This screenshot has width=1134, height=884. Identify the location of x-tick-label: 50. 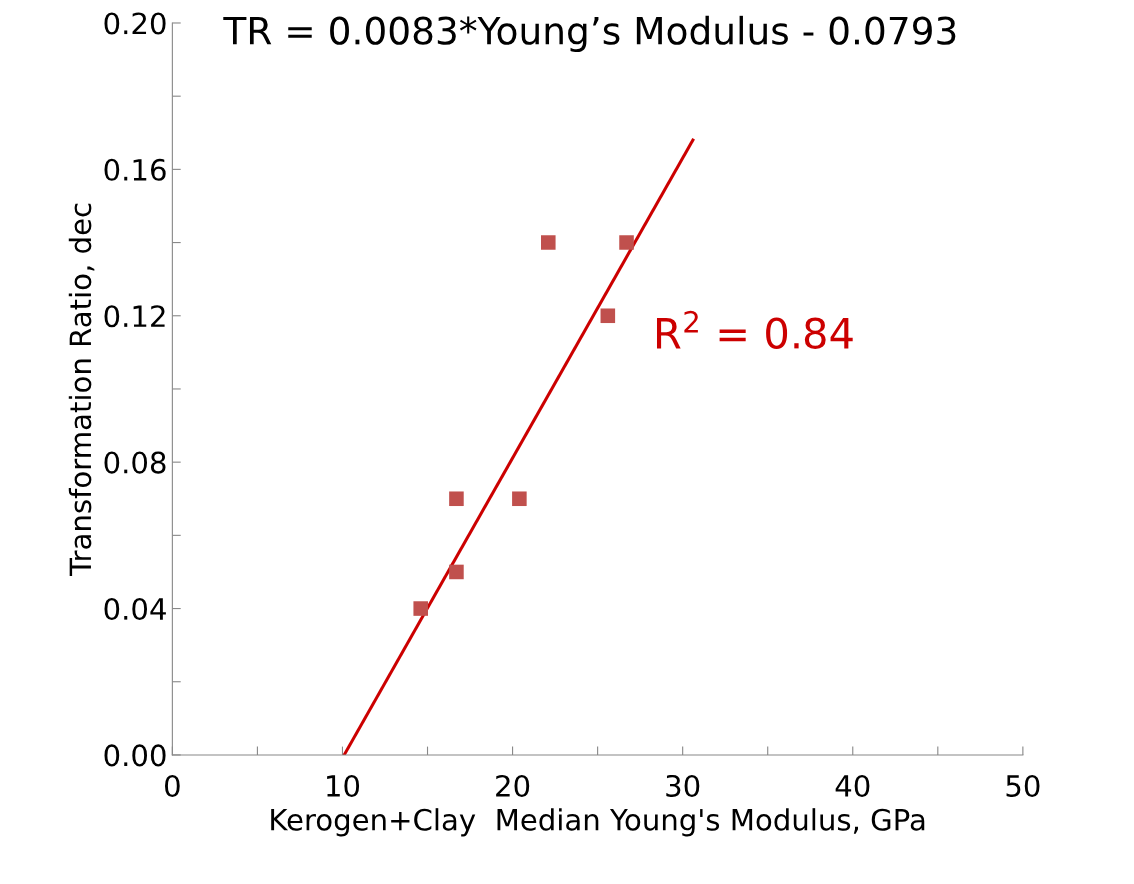
(1023, 785).